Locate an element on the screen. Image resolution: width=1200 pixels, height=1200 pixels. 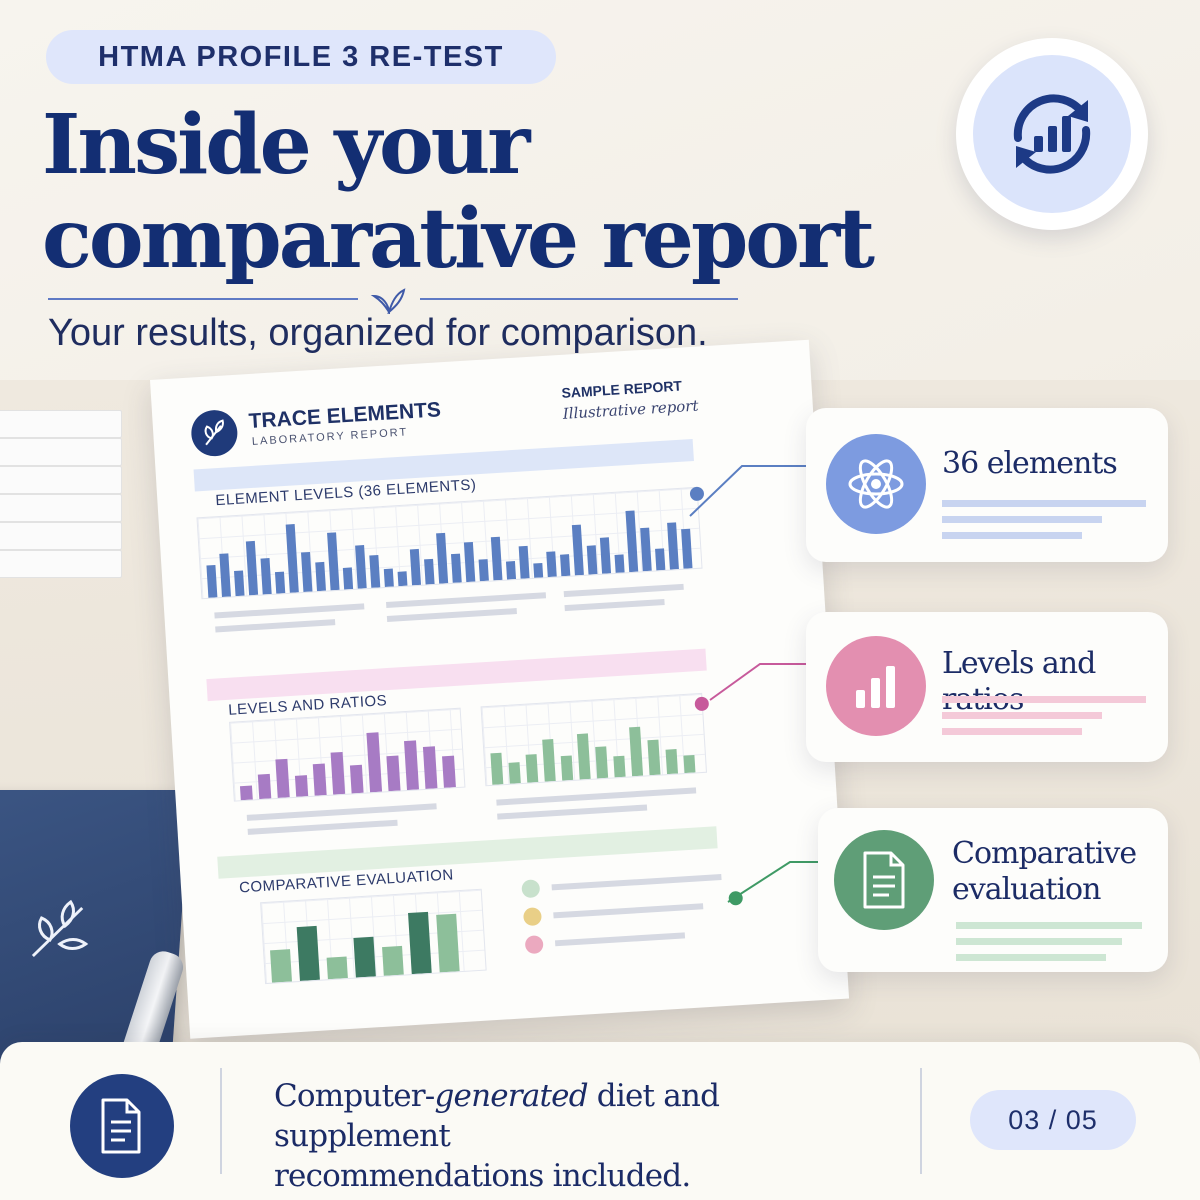
paper-stack is located at coordinates (65, 510).